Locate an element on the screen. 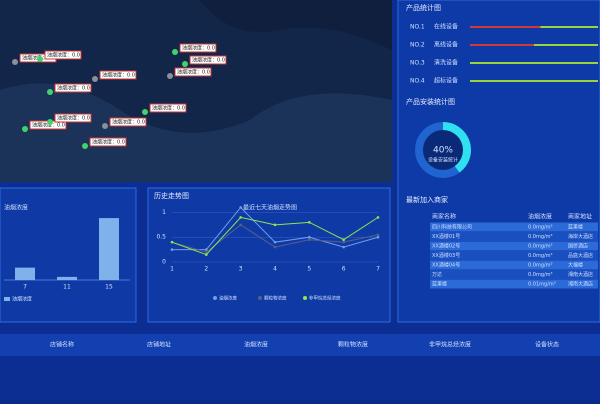 This screenshot has width=600, height=404. stat-name: 在线设备 is located at coordinates (446, 27).